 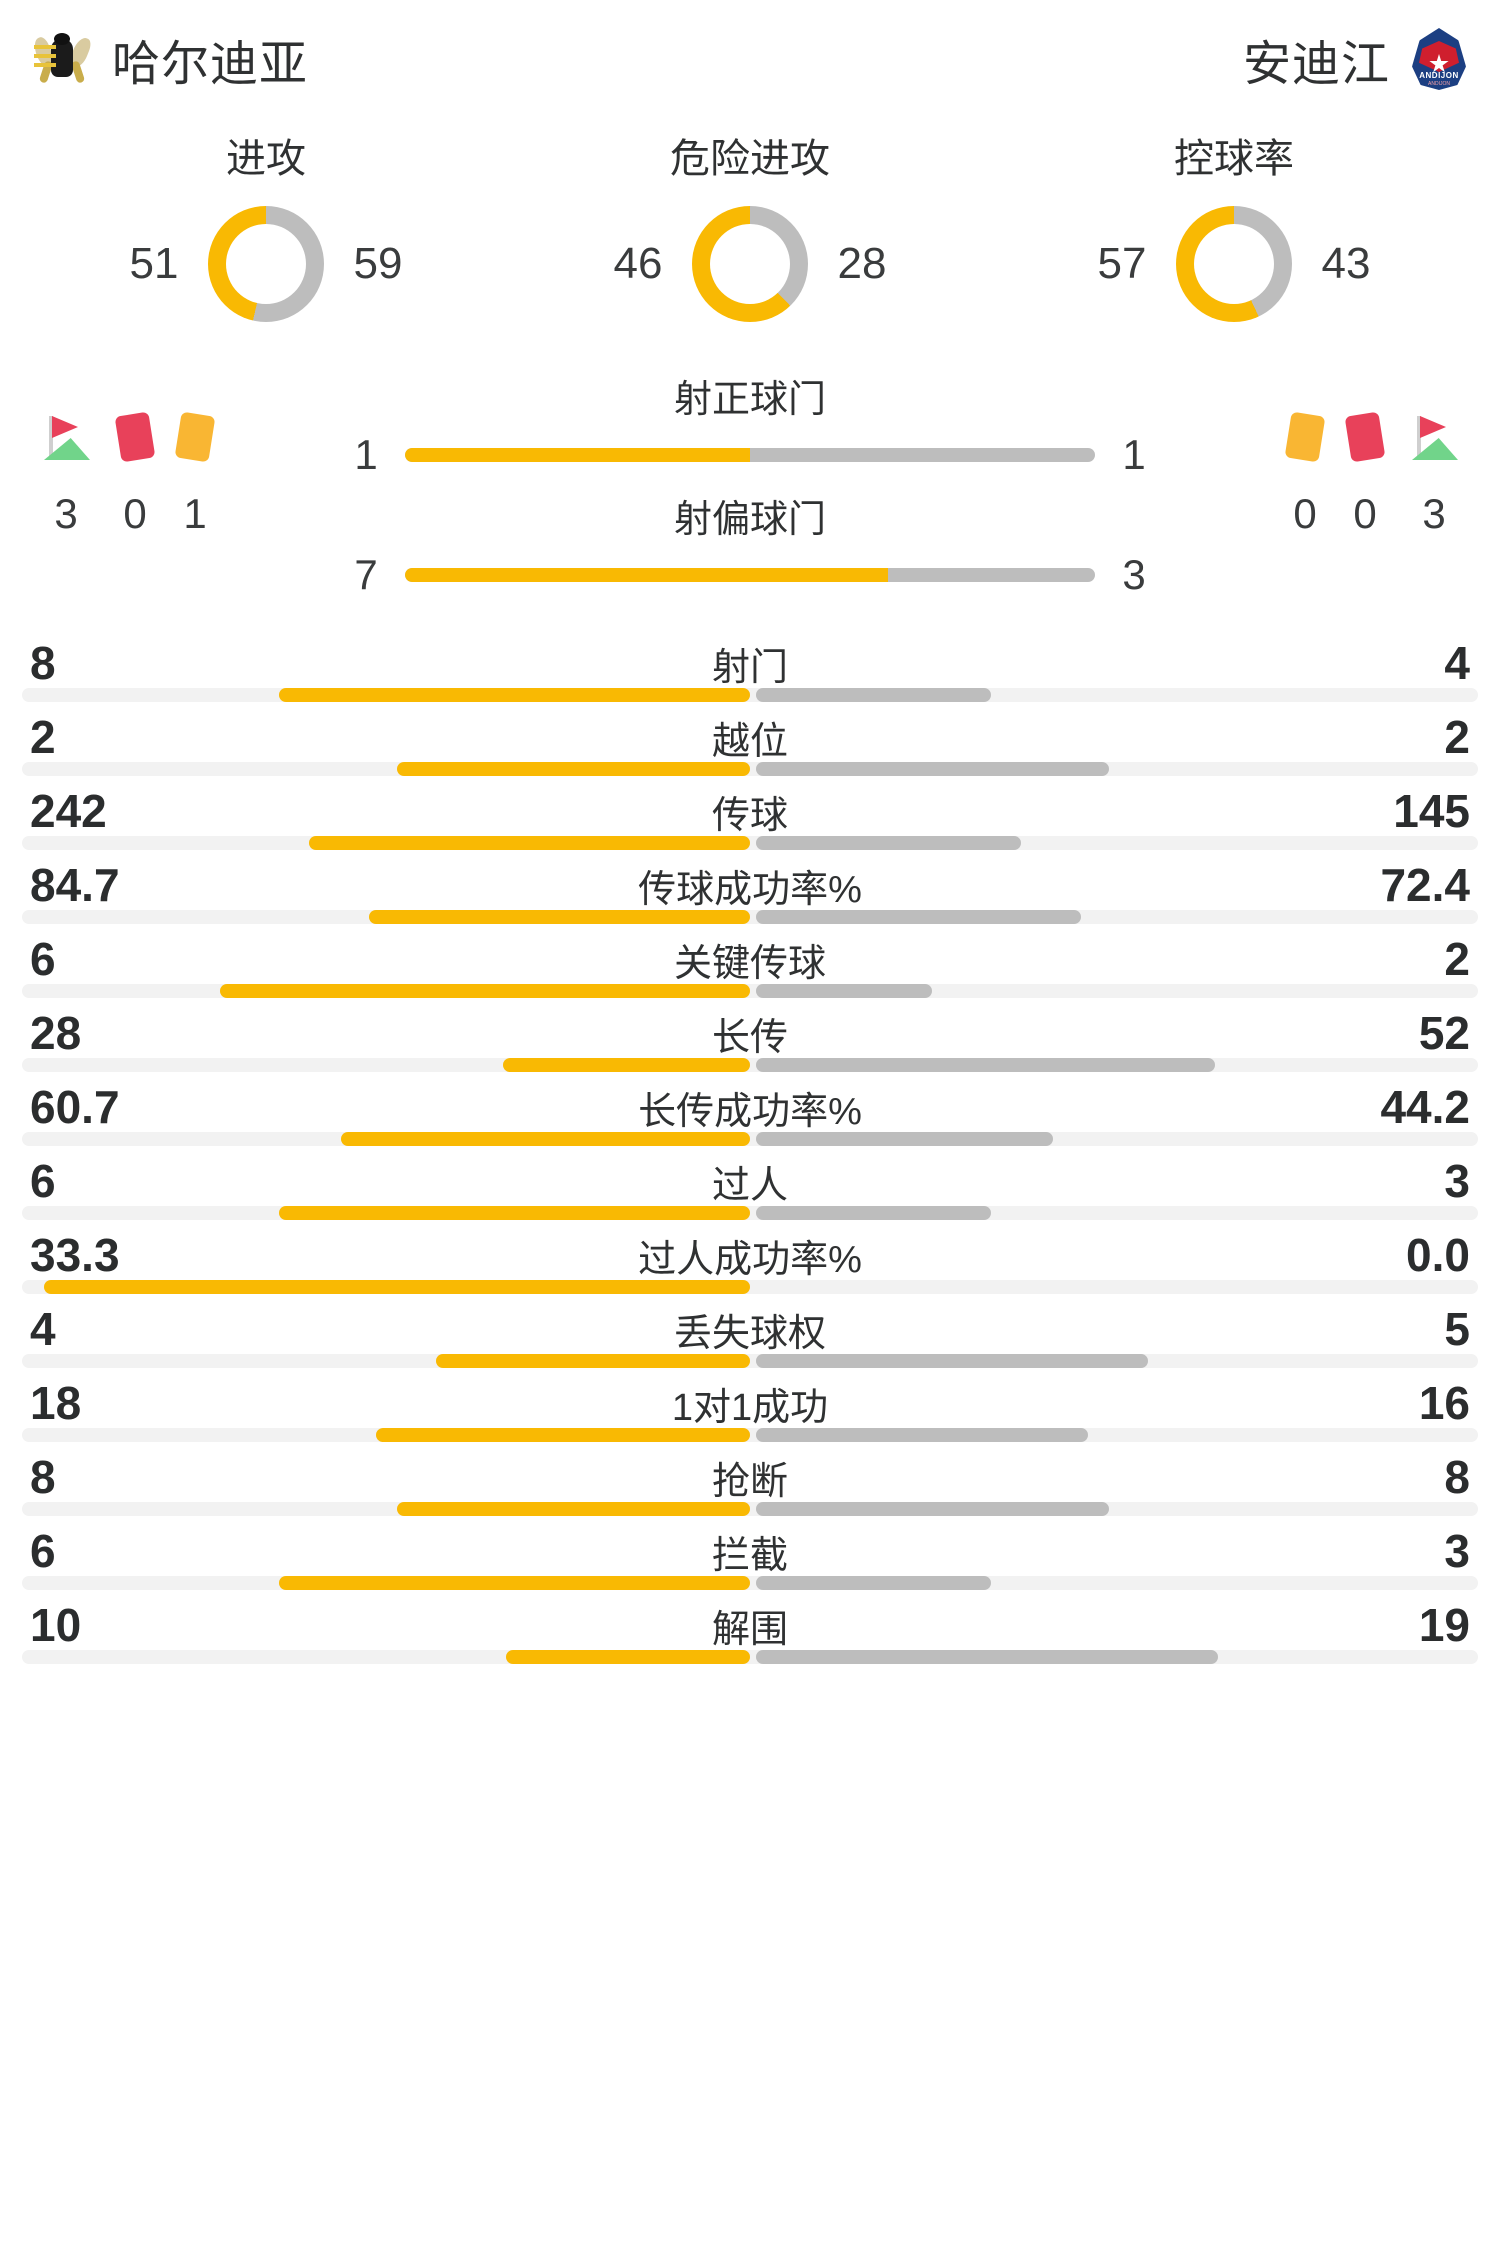 What do you see at coordinates (1431, 811) in the screenshot?
I see `away-value: 145` at bounding box center [1431, 811].